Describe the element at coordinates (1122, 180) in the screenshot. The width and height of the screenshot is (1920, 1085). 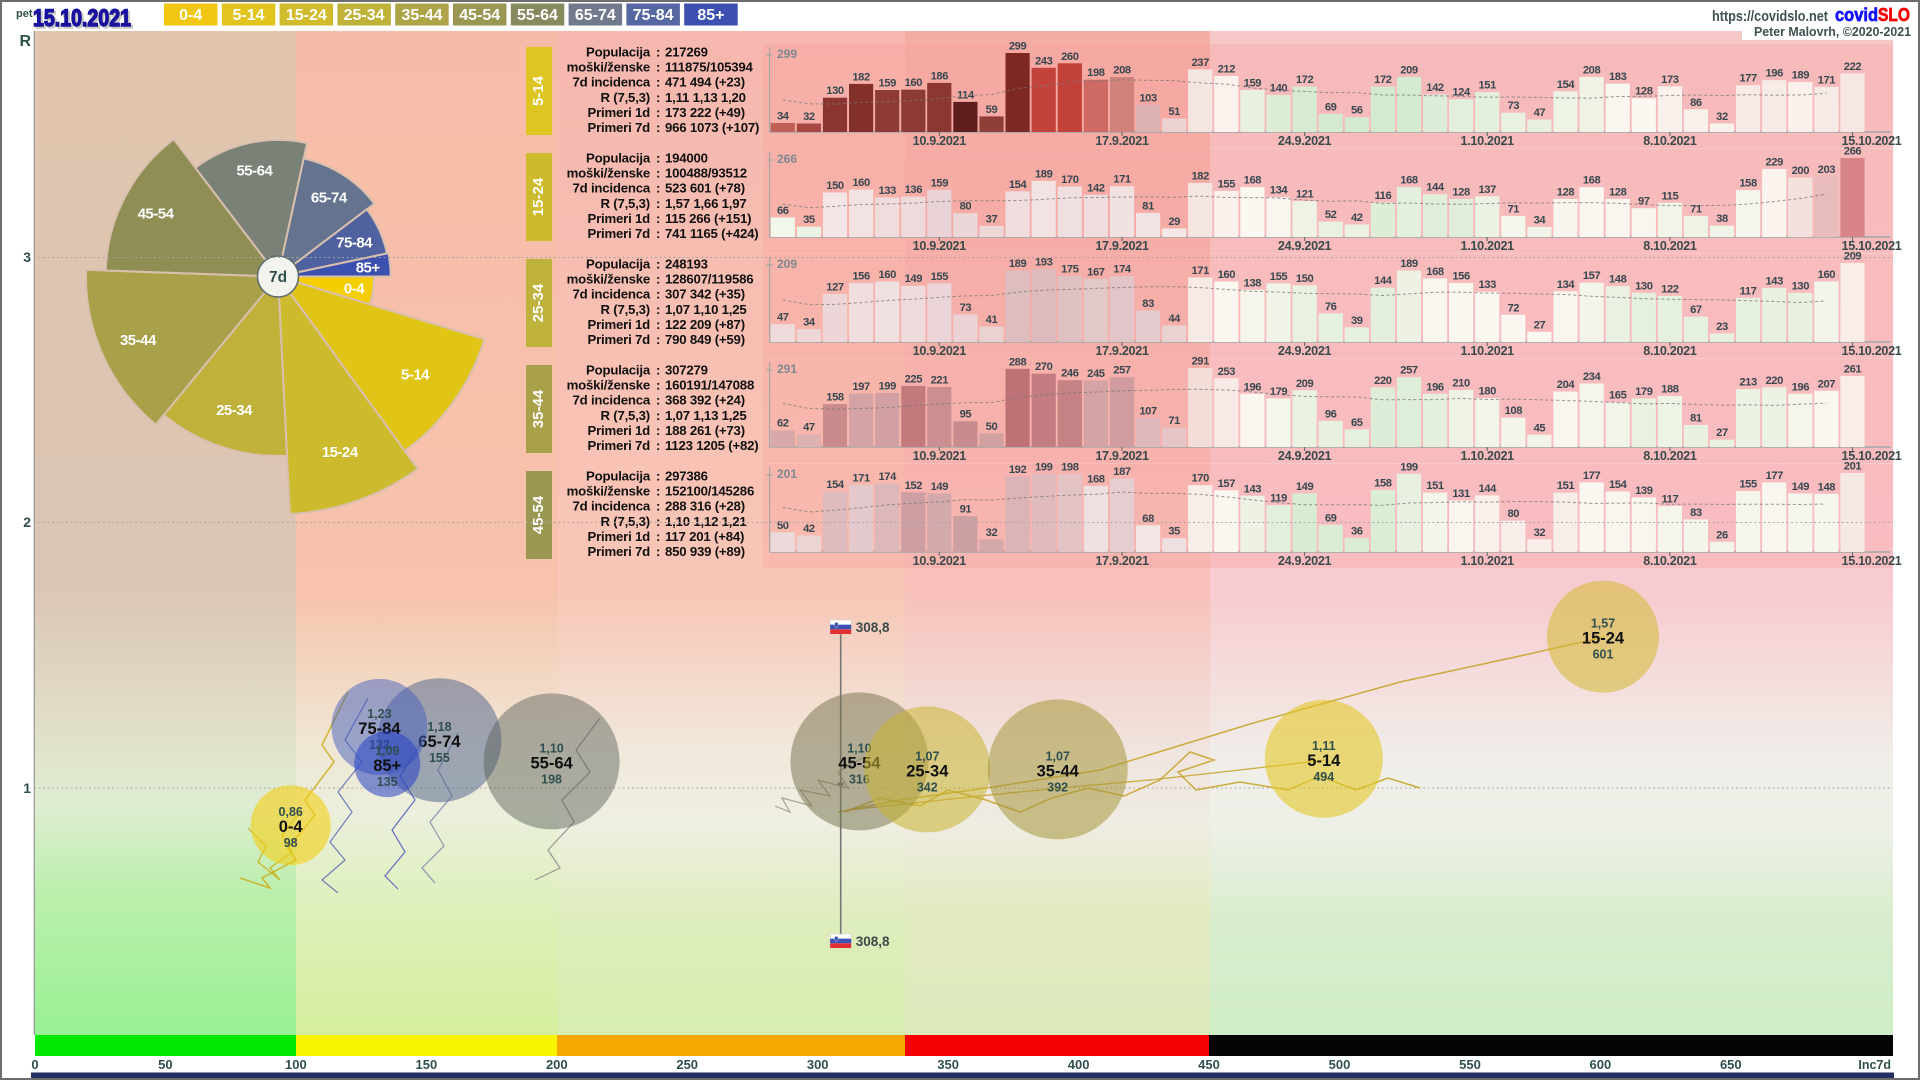
I see `svg-text: 171` at that location.